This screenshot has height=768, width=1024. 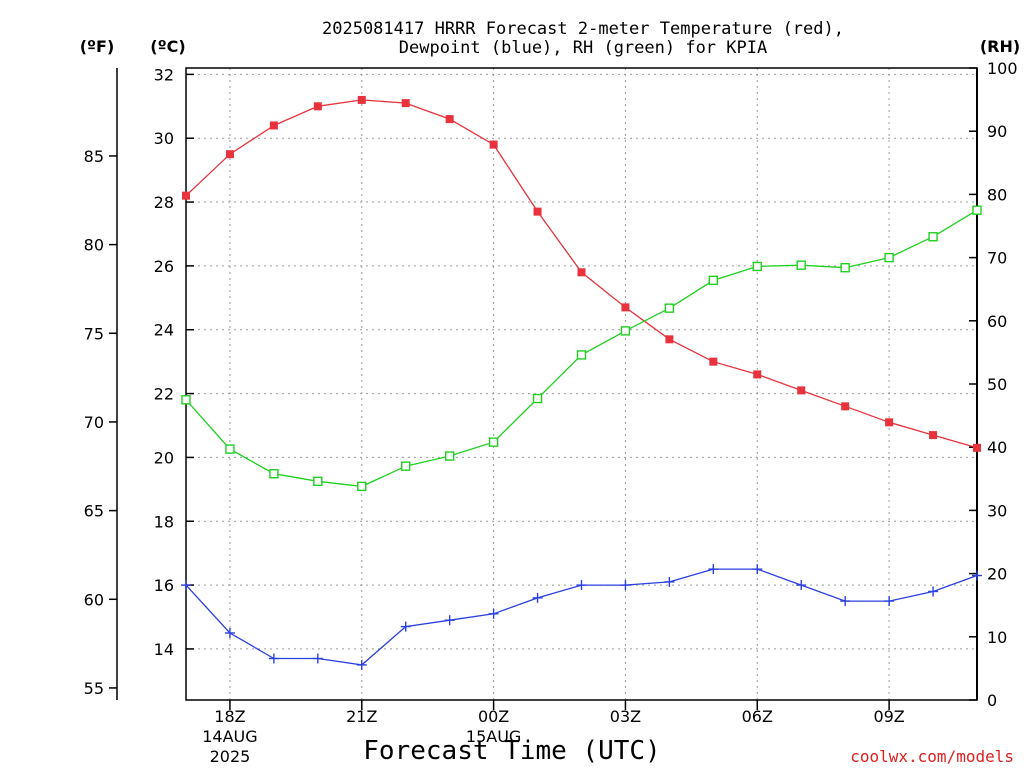 What do you see at coordinates (174, 362) in the screenshot?
I see `celsius-axis: 14 16 18 20 22 24 26 28 30 32` at bounding box center [174, 362].